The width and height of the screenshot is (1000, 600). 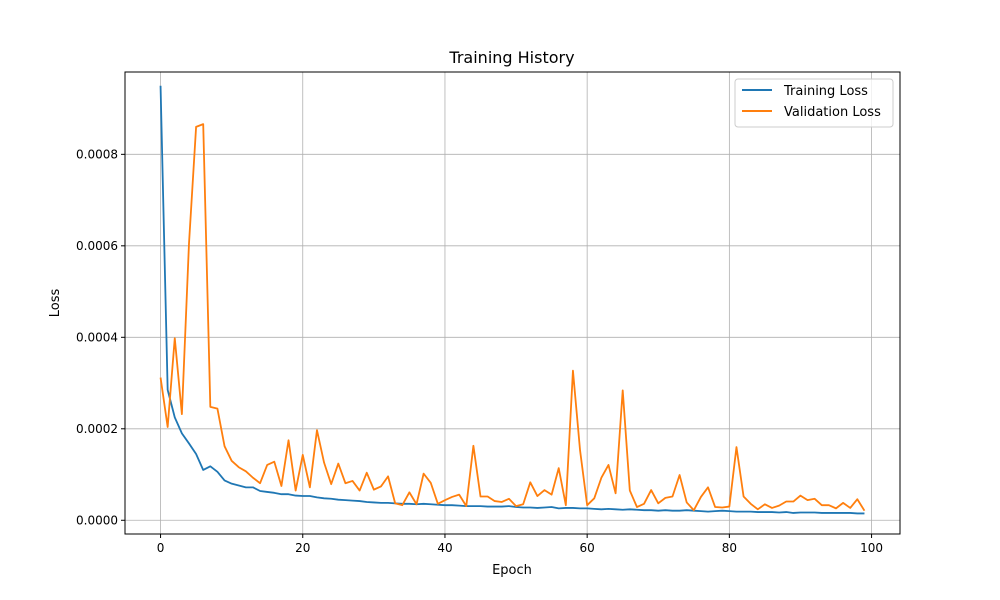 I want to click on y-axis-label: Loss, so click(x=55, y=303).